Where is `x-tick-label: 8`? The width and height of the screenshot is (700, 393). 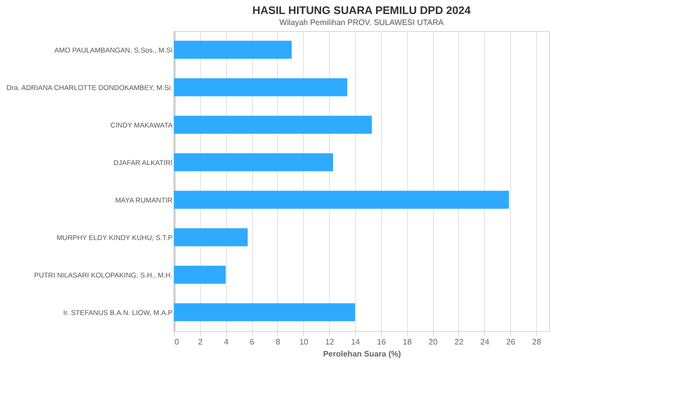 x-tick-label: 8 is located at coordinates (278, 342).